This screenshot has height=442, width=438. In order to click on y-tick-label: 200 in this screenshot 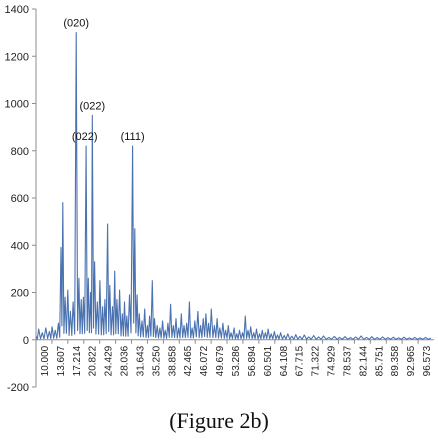, I will do `click(20, 294)`.